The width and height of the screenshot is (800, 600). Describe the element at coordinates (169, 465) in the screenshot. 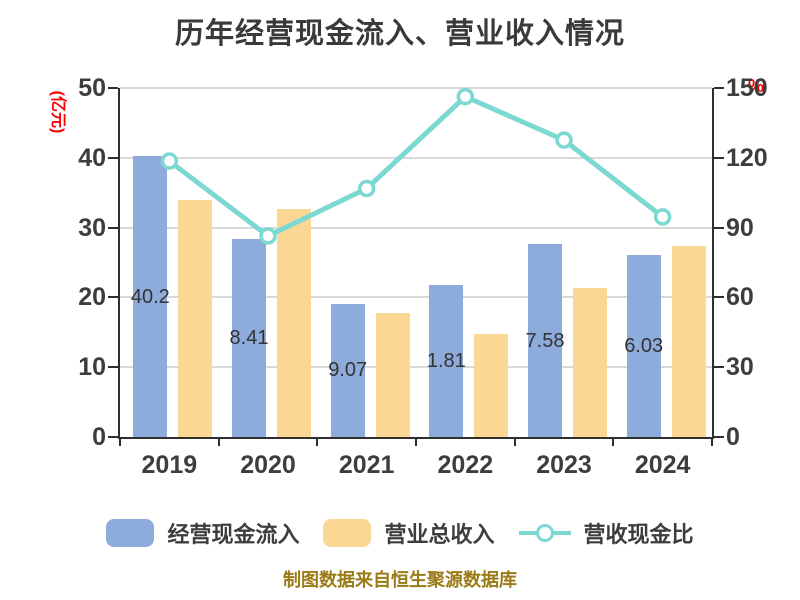

I see `x-axis-year-label: 2019` at that location.